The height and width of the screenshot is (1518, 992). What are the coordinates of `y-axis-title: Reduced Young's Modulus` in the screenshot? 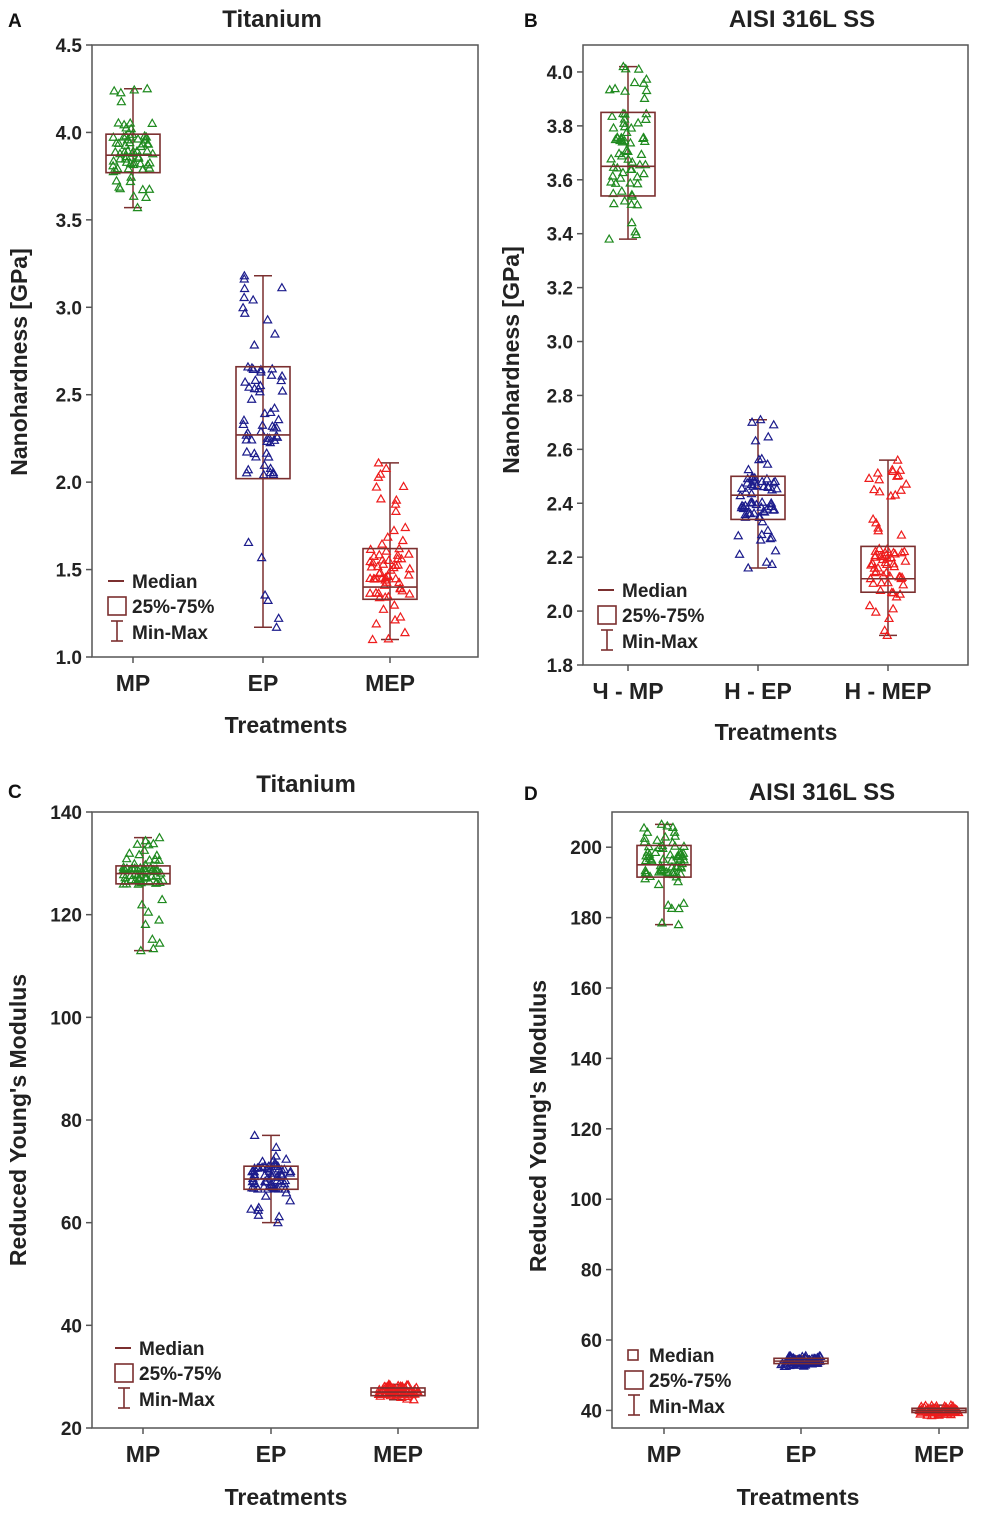 It's located at (538, 1126).